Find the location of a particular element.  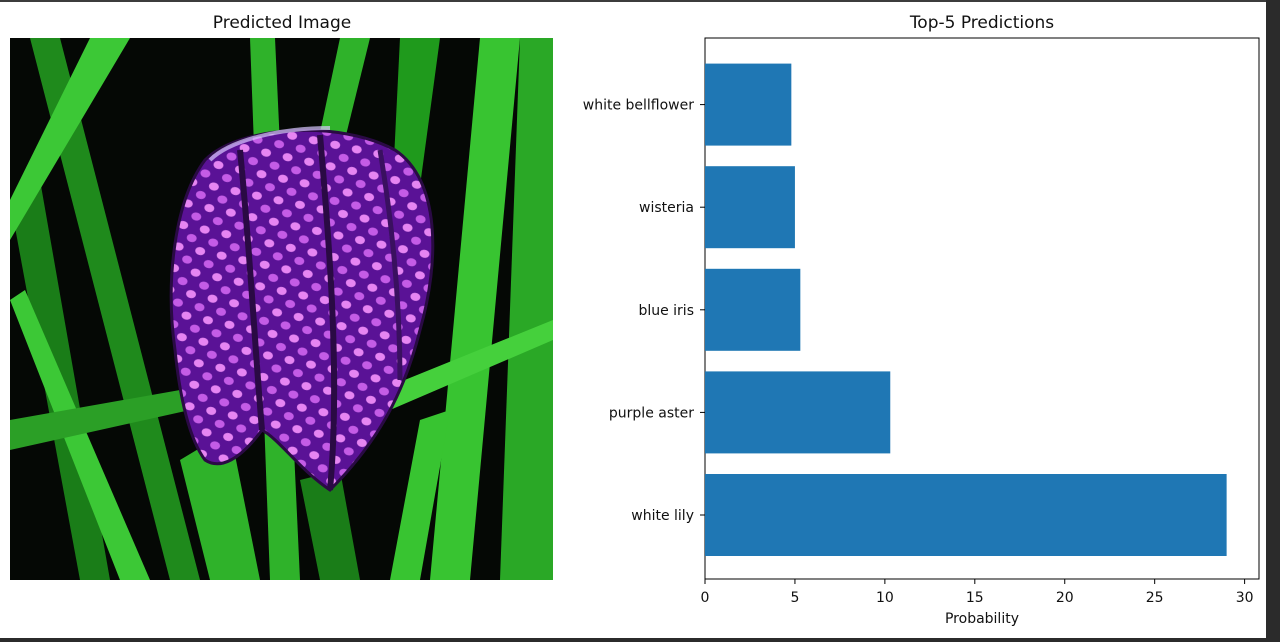

image-panel-title: Predicted Image is located at coordinates (282, 23).